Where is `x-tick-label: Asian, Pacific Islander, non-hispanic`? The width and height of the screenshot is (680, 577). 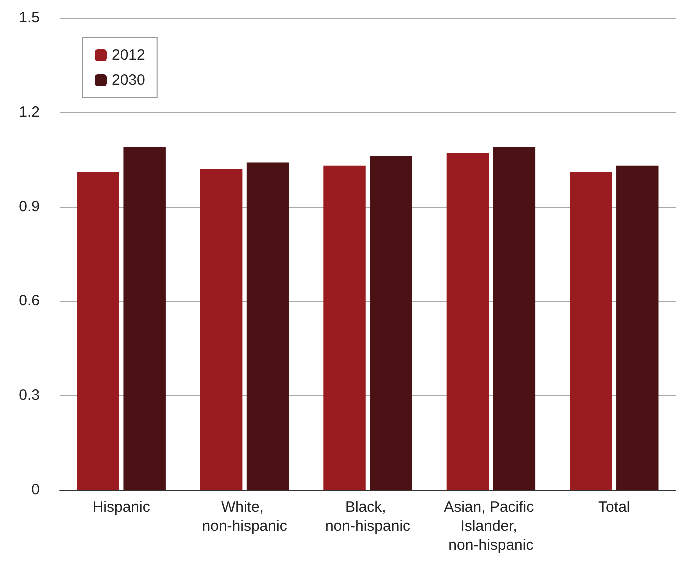 x-tick-label: Asian, Pacific Islander, non-hispanic is located at coordinates (491, 526).